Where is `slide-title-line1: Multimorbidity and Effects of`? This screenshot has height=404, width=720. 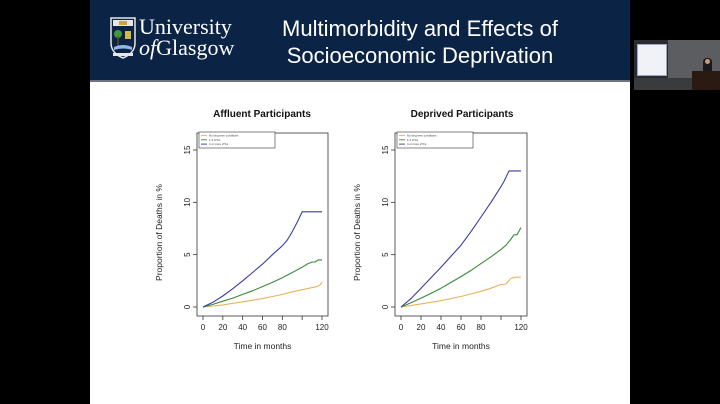 slide-title-line1: Multimorbidity and Effects of is located at coordinates (420, 28).